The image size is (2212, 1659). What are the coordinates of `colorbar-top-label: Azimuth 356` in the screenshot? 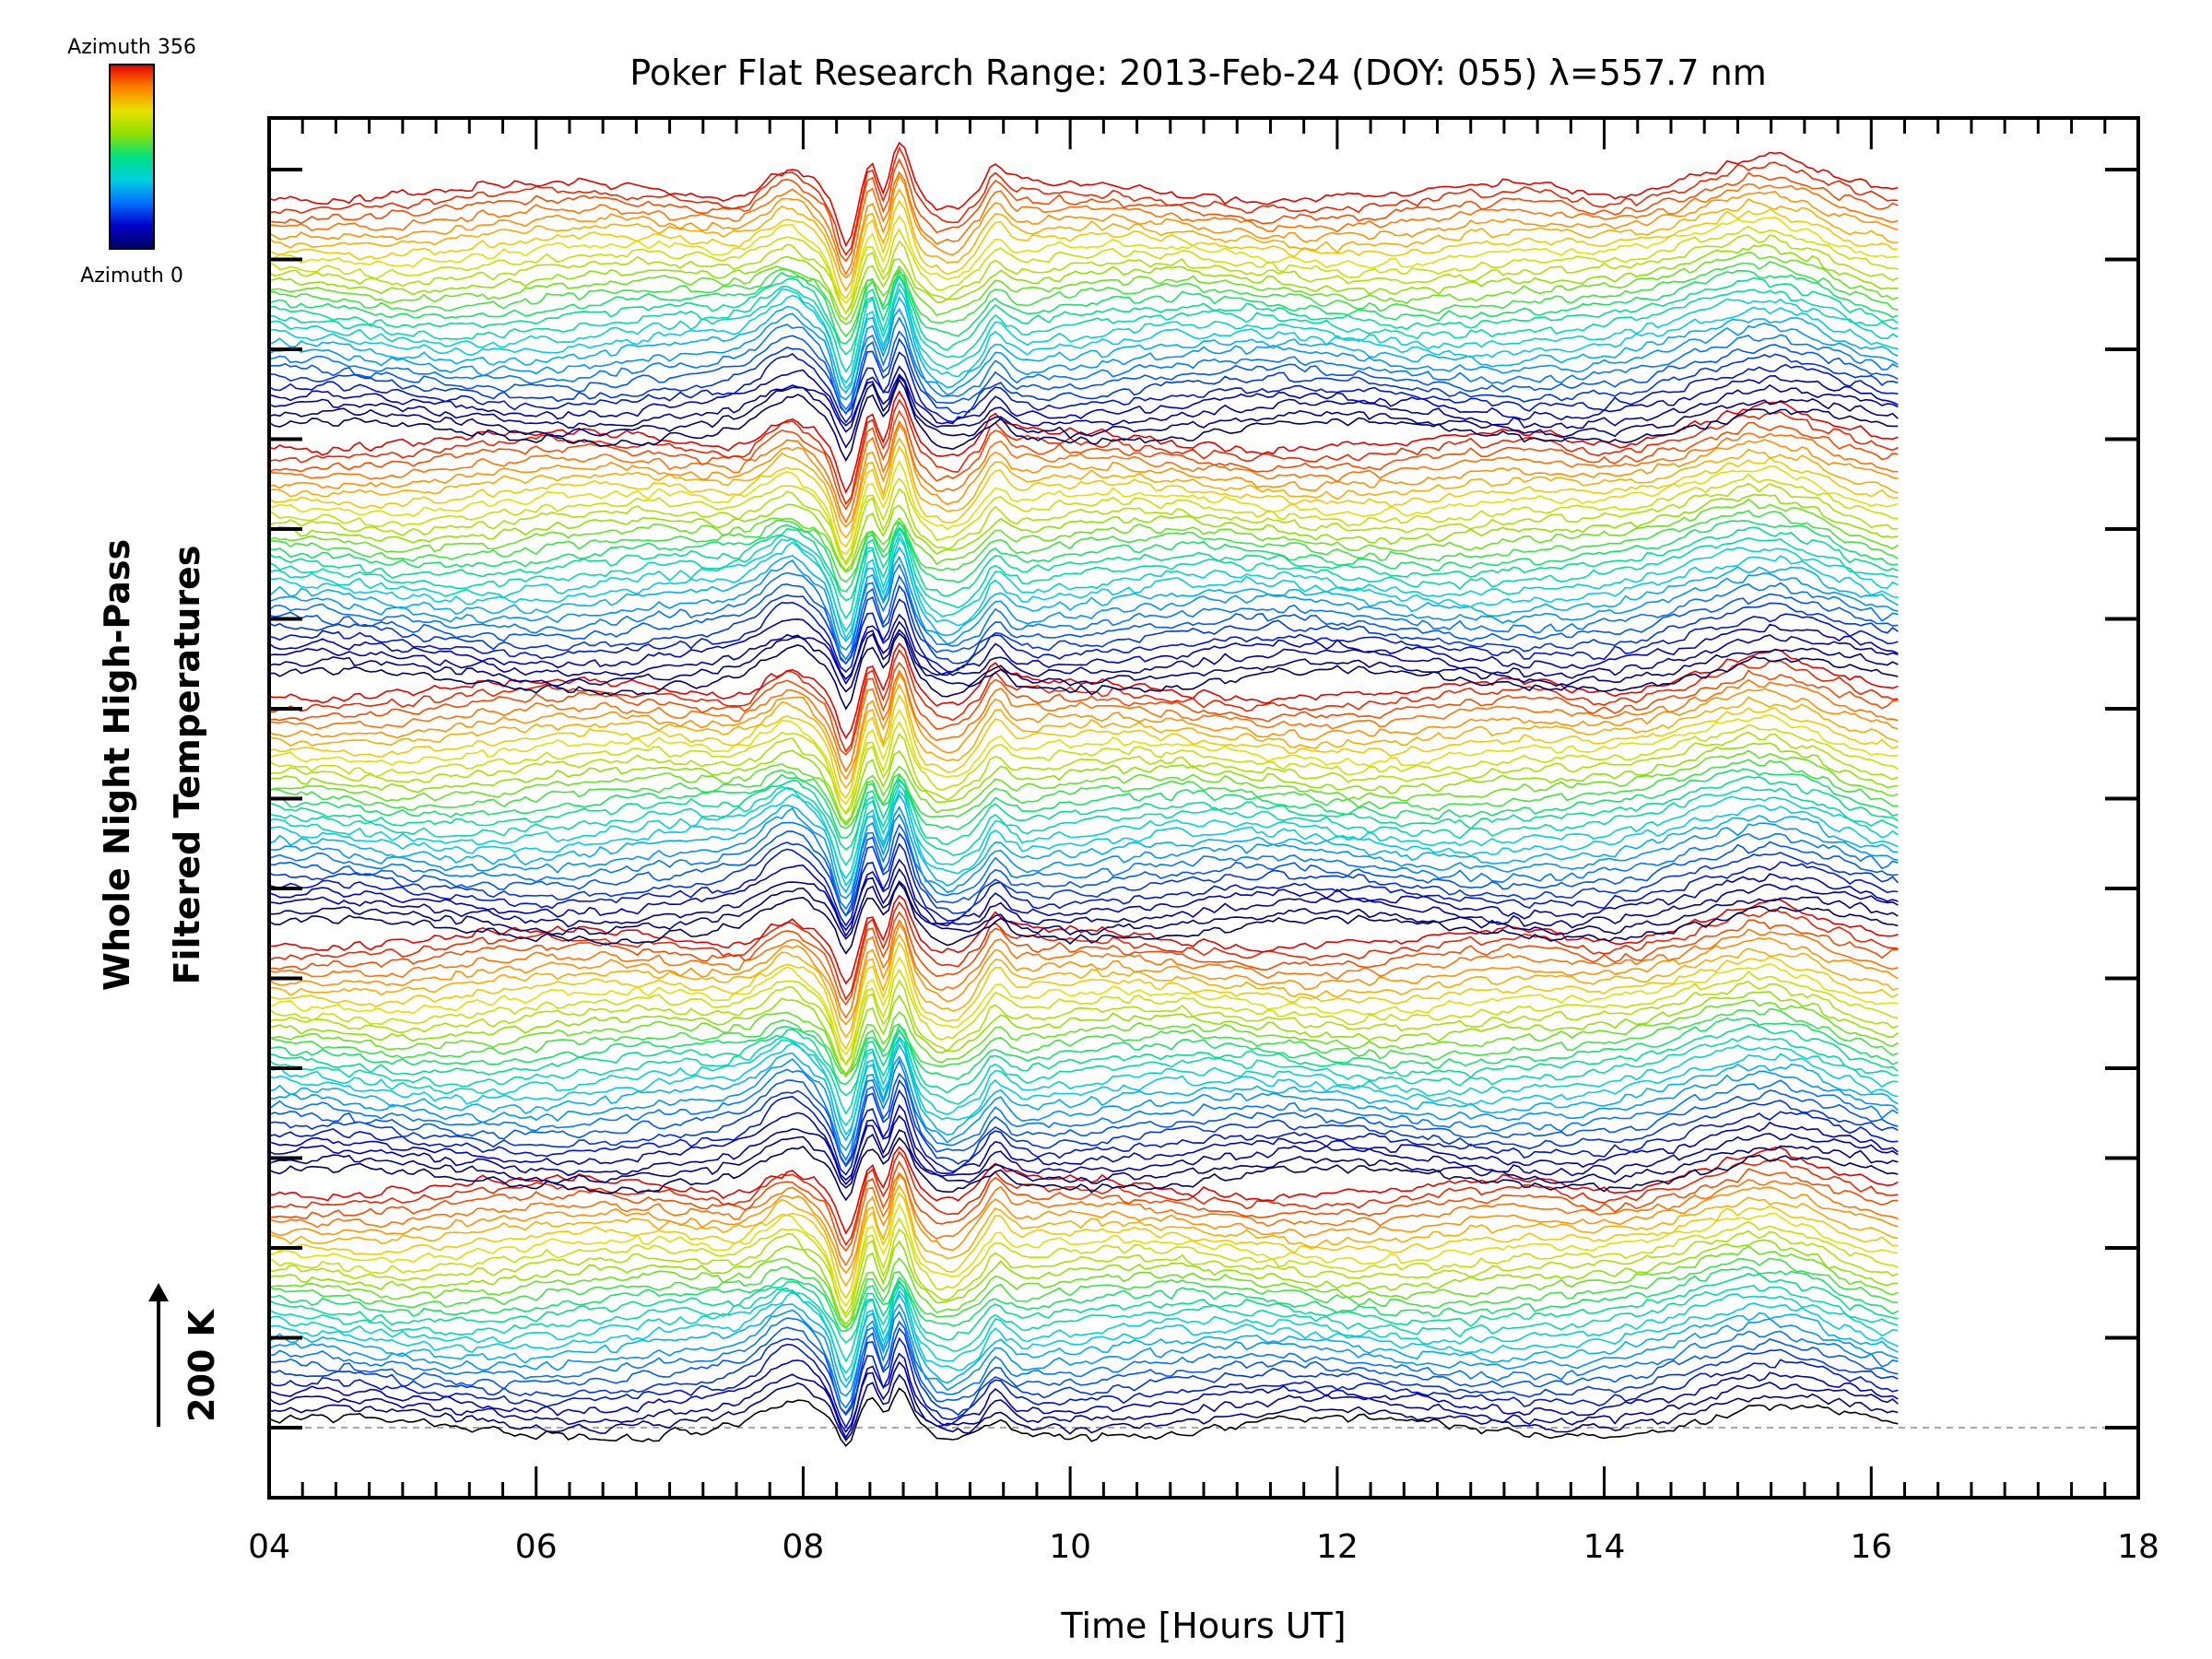 It's located at (131, 47).